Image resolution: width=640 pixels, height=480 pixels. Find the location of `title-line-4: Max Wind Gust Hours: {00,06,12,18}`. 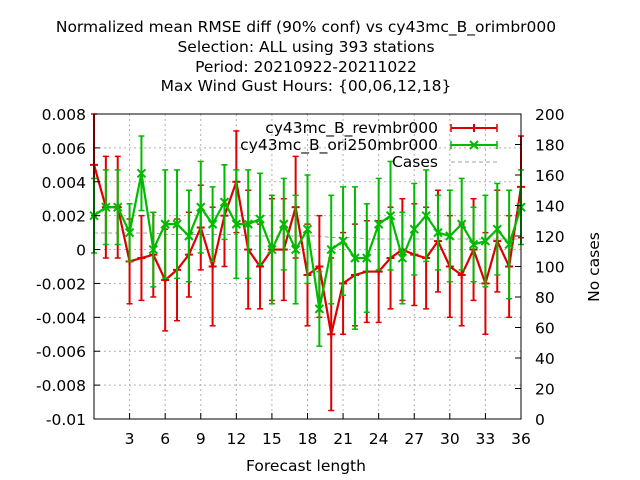

title-line-4: Max Wind Gust Hours: {00,06,12,18} is located at coordinates (306, 86).